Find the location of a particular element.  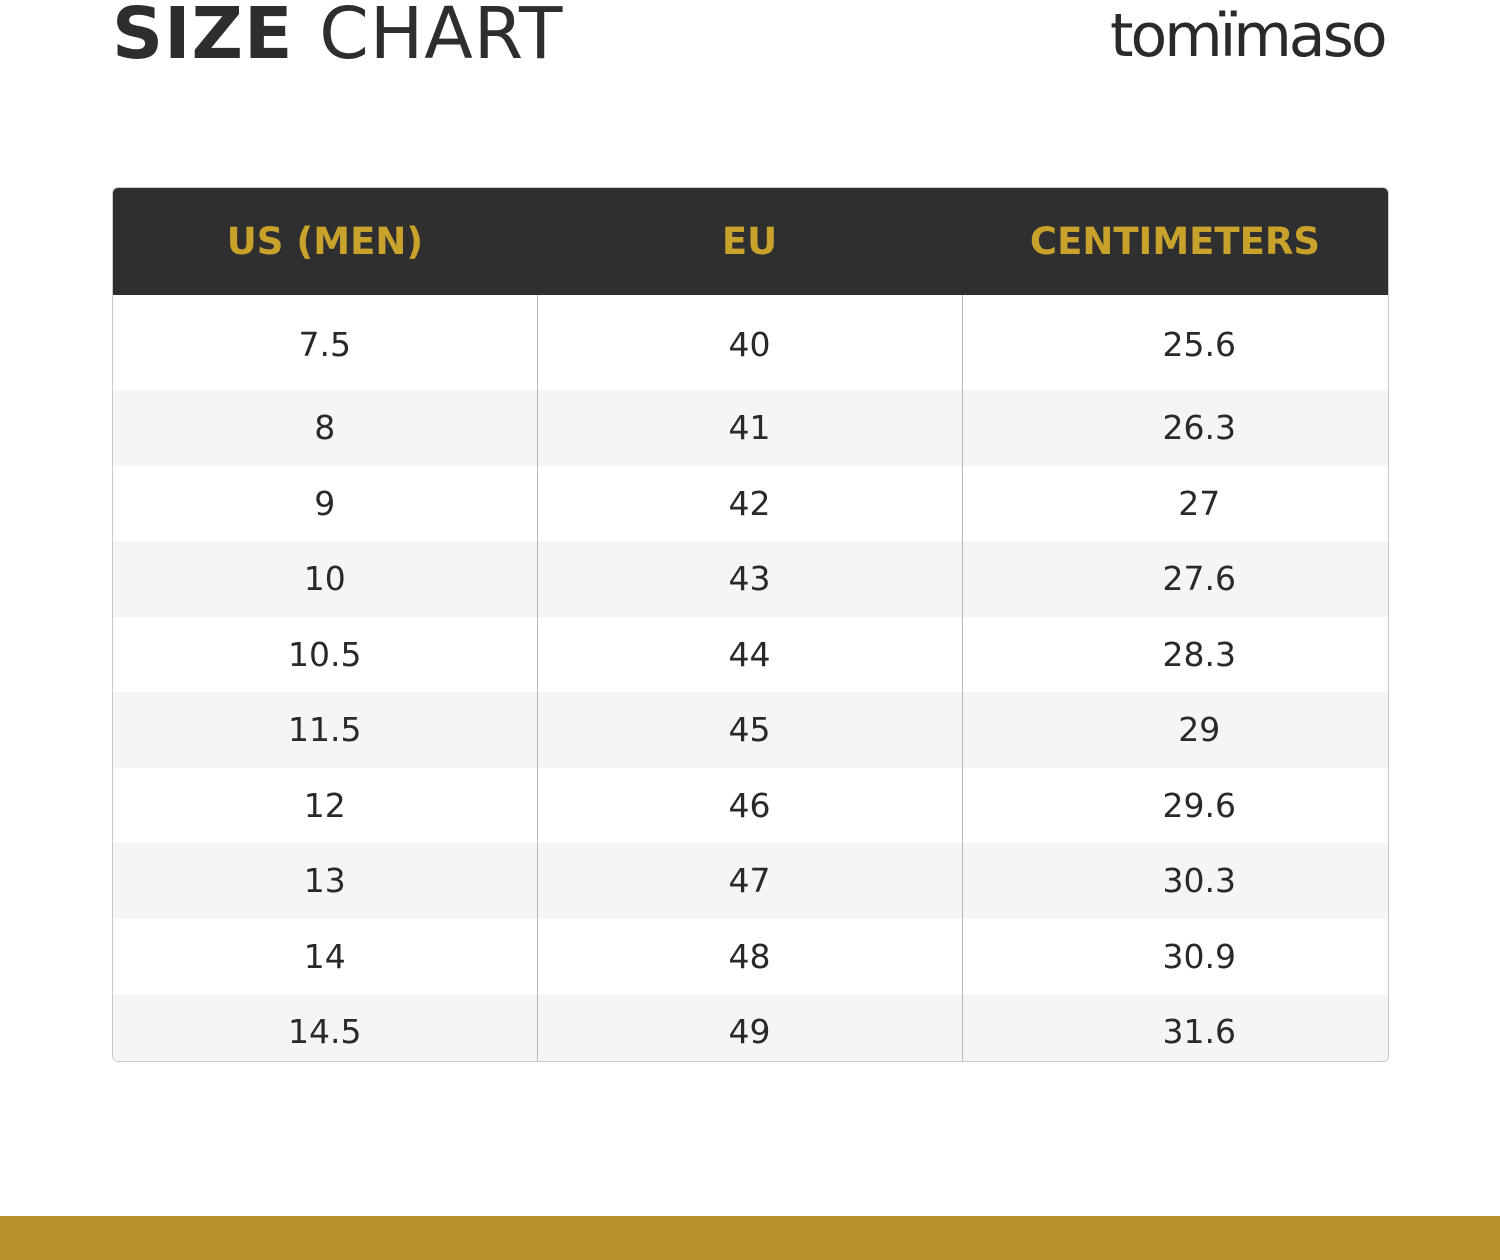

table-row: 12 46 29.6 is located at coordinates (750, 805).